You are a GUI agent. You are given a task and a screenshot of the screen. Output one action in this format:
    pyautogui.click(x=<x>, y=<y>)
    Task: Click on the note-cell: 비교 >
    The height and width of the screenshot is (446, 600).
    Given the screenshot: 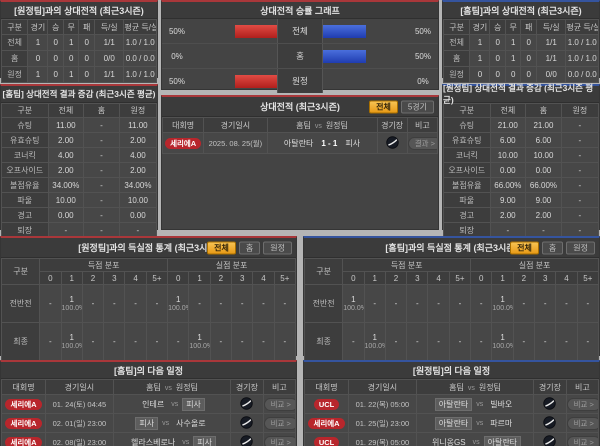 What is the action you would take?
    pyautogui.click(x=582, y=404)
    